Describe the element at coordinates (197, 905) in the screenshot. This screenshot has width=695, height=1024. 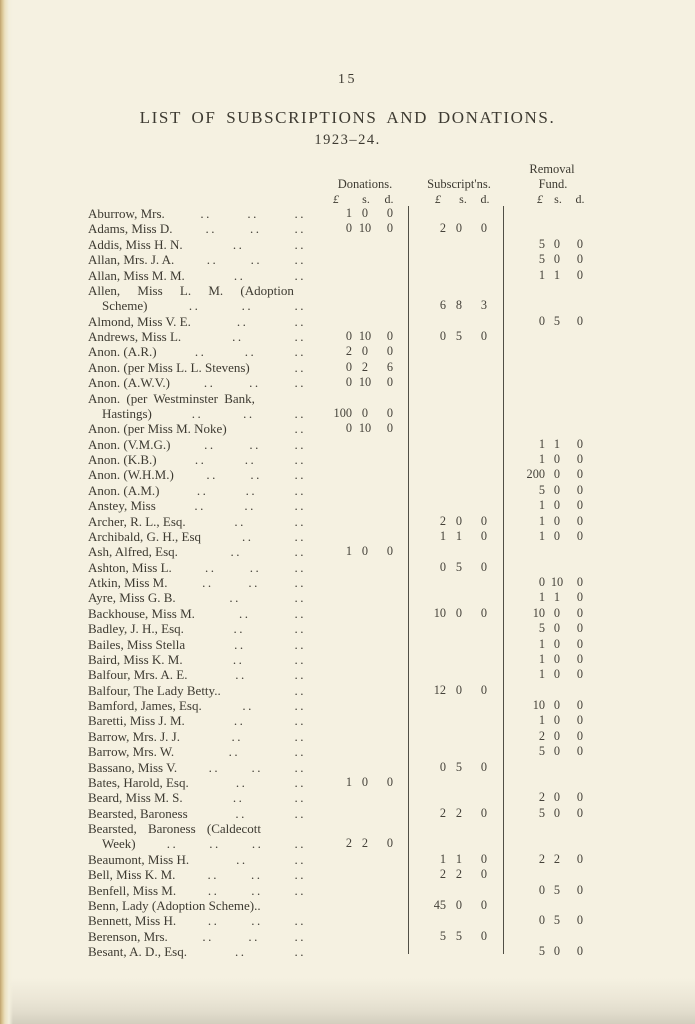
I see `donor-name-cell: Benn, Lady (Adoption Scheme)..` at that location.